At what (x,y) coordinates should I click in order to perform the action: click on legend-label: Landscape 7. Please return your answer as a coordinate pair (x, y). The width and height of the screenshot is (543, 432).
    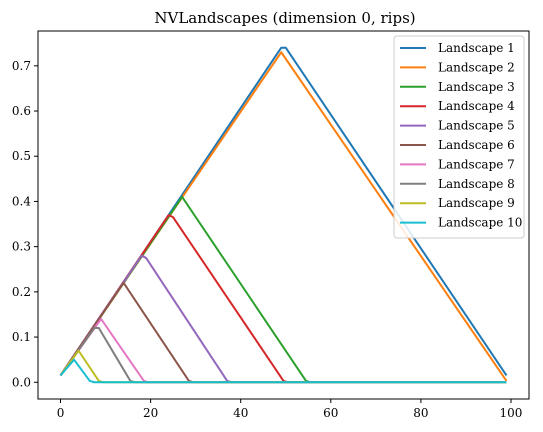
    Looking at the image, I should click on (476, 164).